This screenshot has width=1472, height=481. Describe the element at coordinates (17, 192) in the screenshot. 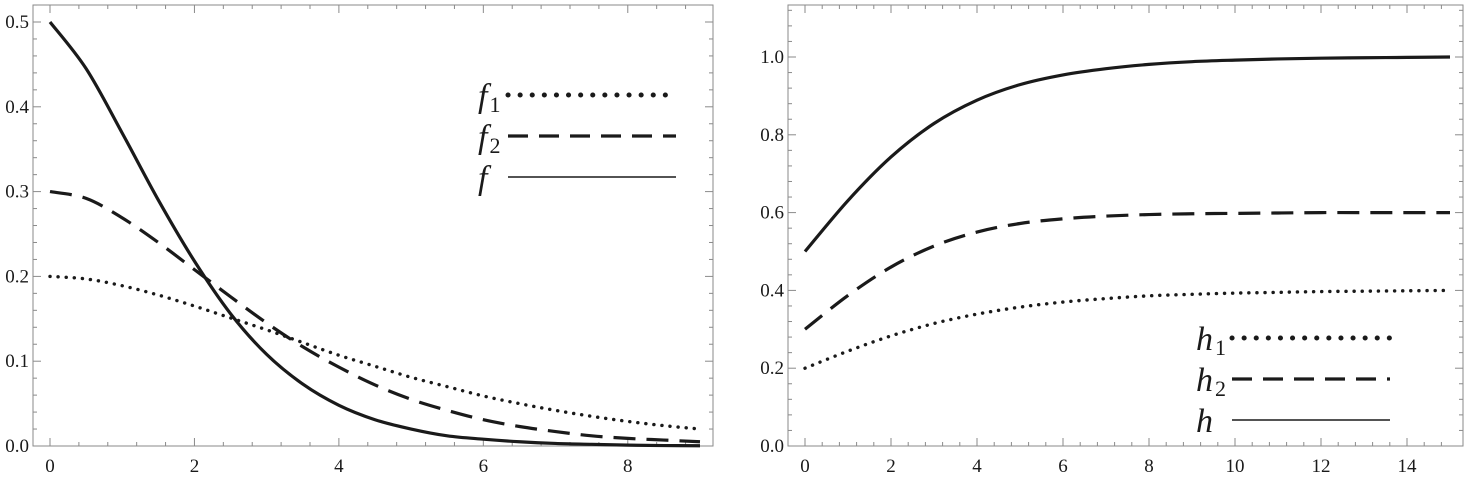

I see `y-tick-label: 0.3` at that location.